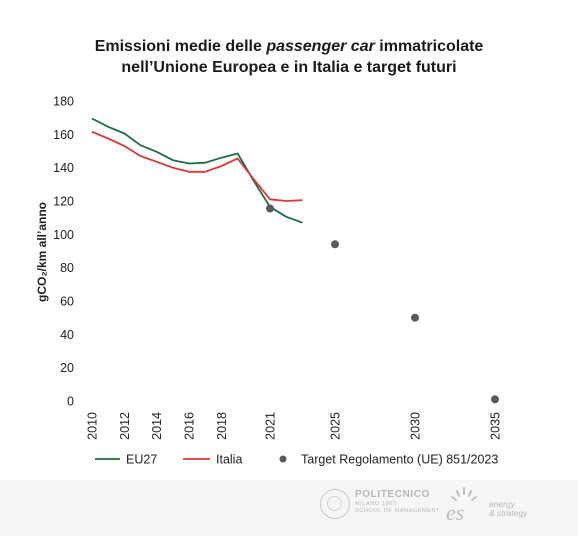 Image resolution: width=578 pixels, height=536 pixels. Describe the element at coordinates (63, 102) in the screenshot. I see `y-tick-label: 180` at that location.